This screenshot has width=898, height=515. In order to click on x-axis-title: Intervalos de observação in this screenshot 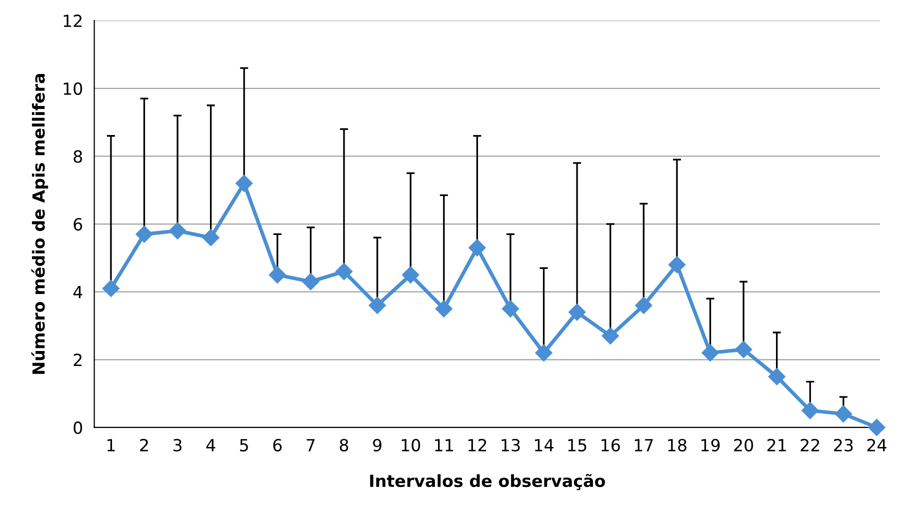, I will do `click(487, 482)`.